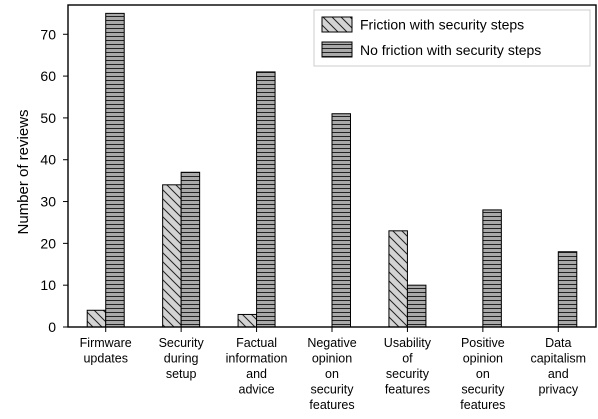  I want to click on x-tick-label: Usability of security features, so click(408, 366).